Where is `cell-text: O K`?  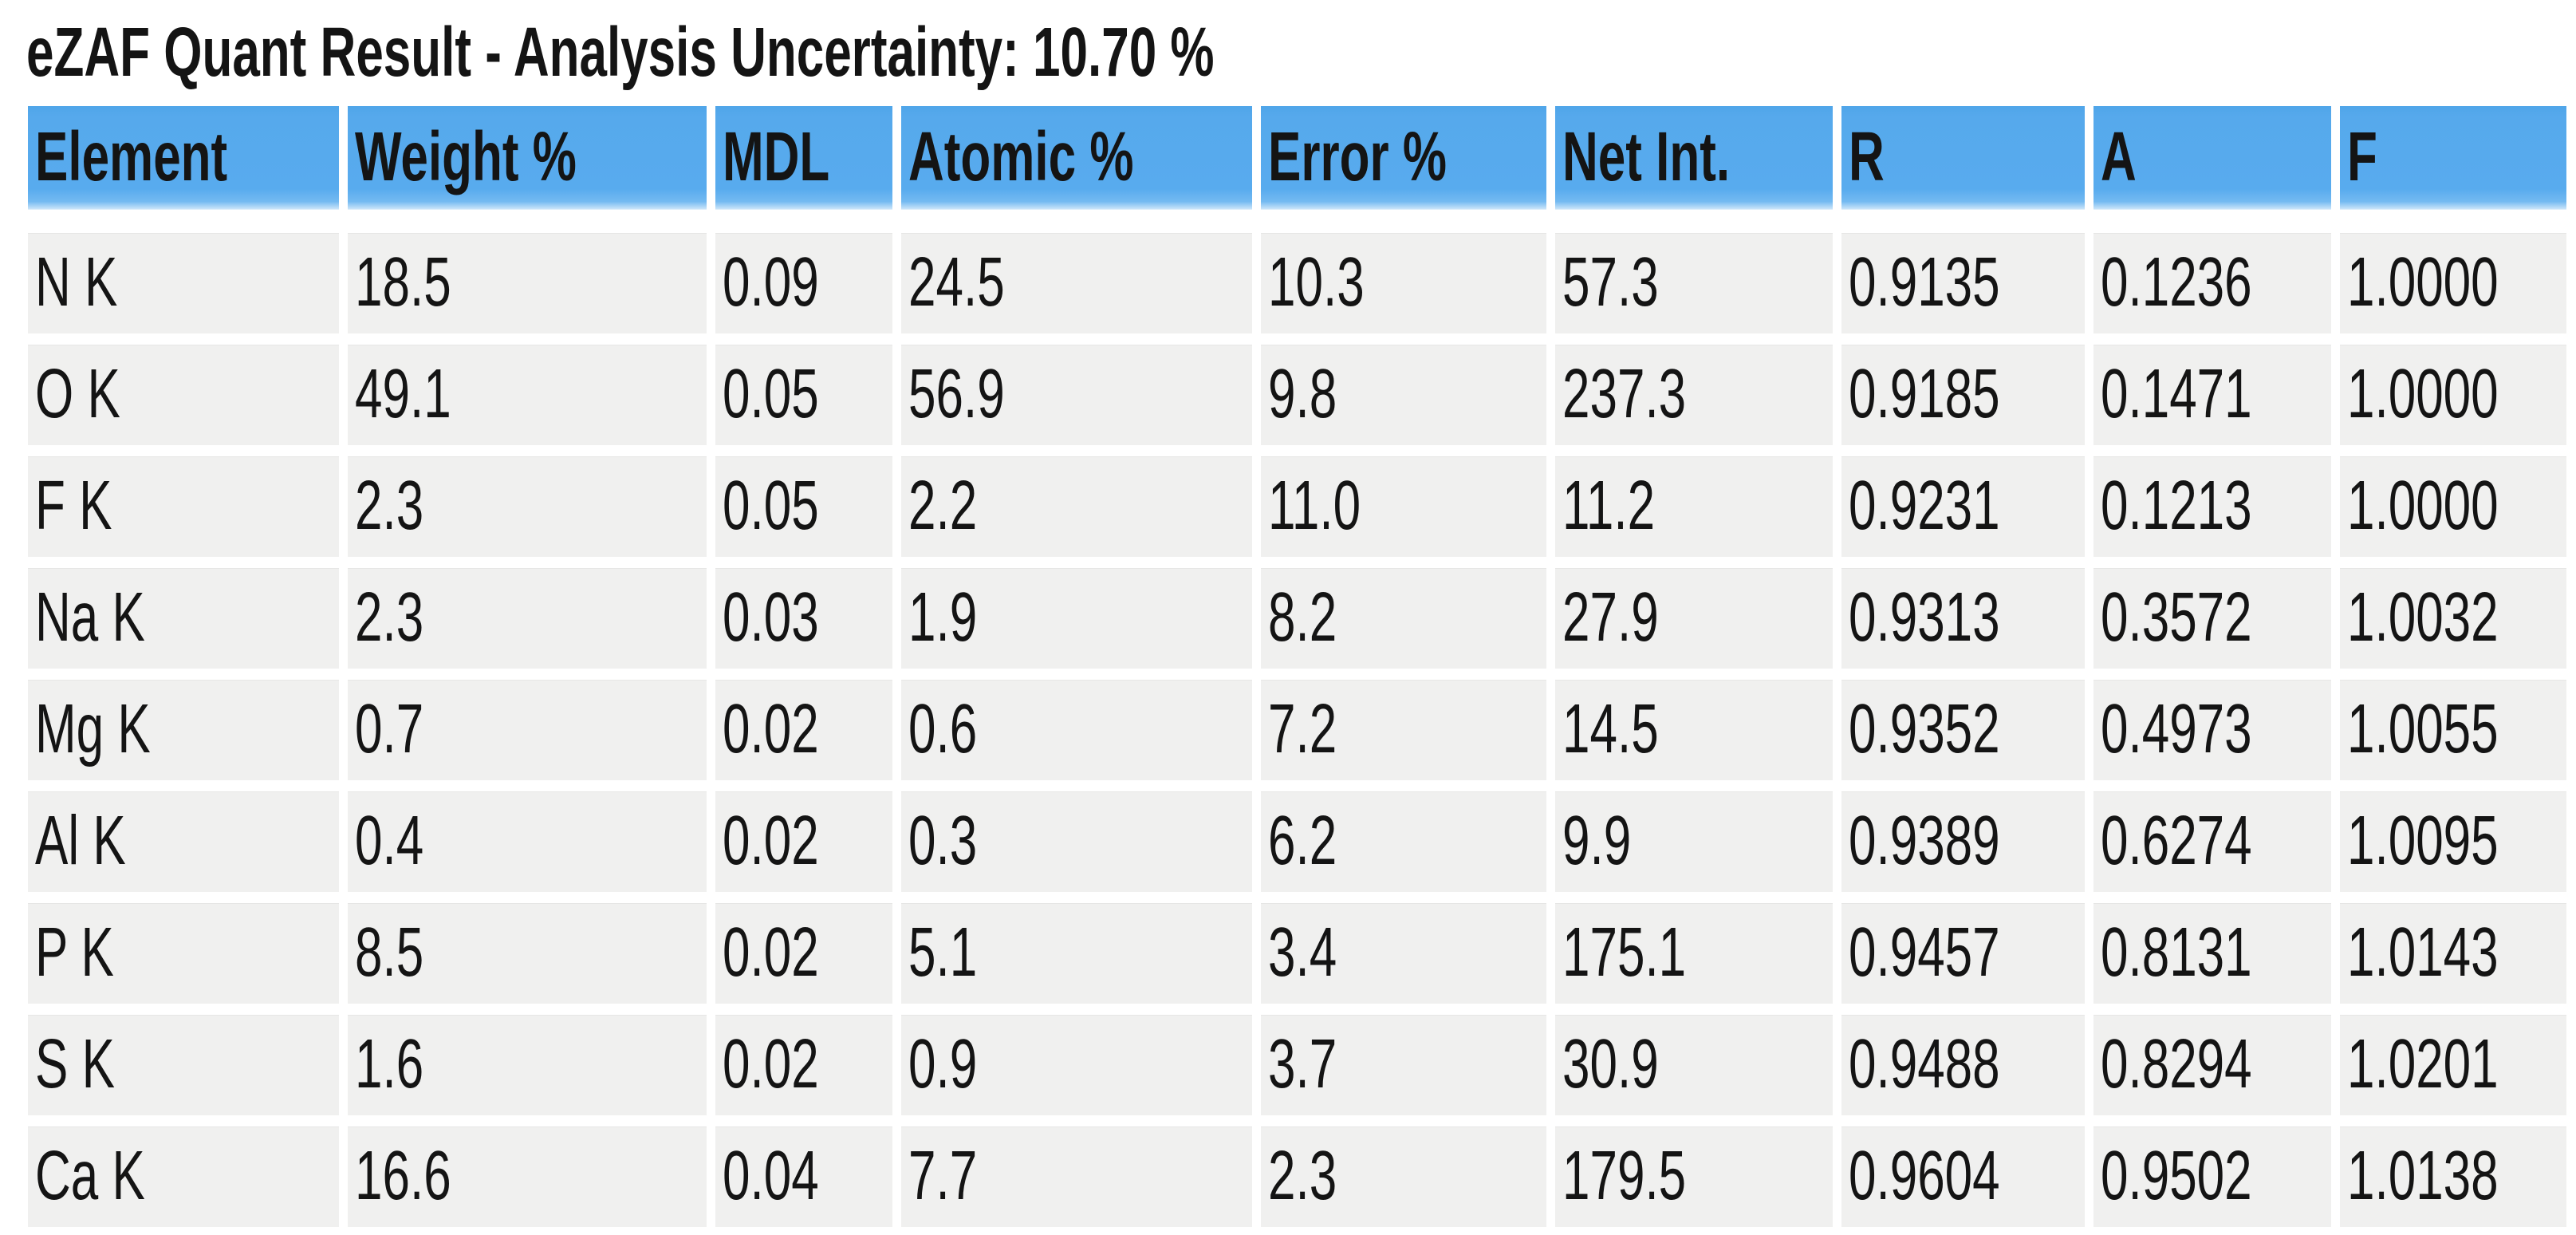
cell-text: O K is located at coordinates (77, 394).